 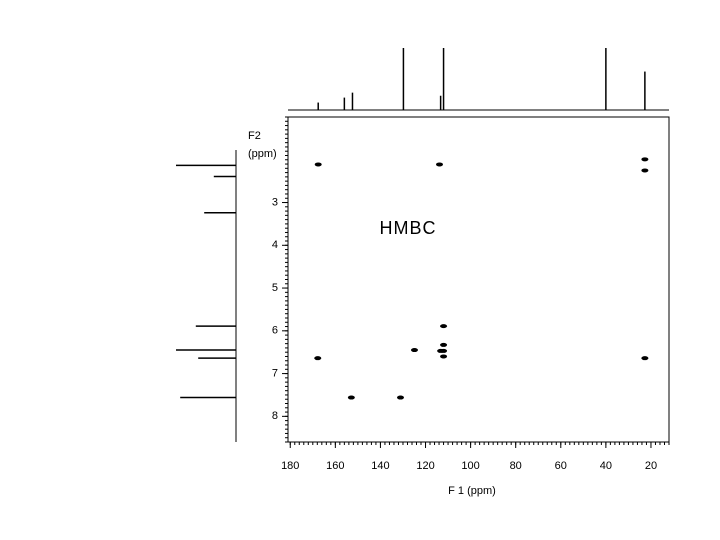 I want to click on x-tick-label: 20, so click(x=651, y=466).